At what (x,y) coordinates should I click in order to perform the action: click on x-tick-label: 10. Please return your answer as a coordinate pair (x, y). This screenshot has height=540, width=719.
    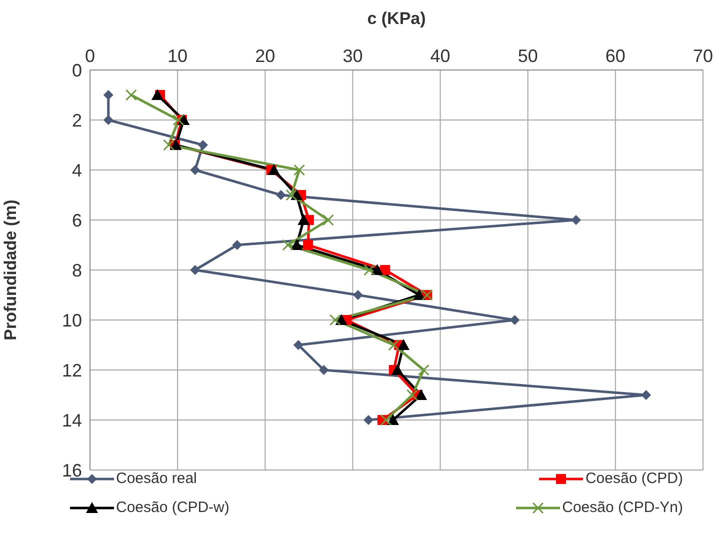
    Looking at the image, I should click on (178, 56).